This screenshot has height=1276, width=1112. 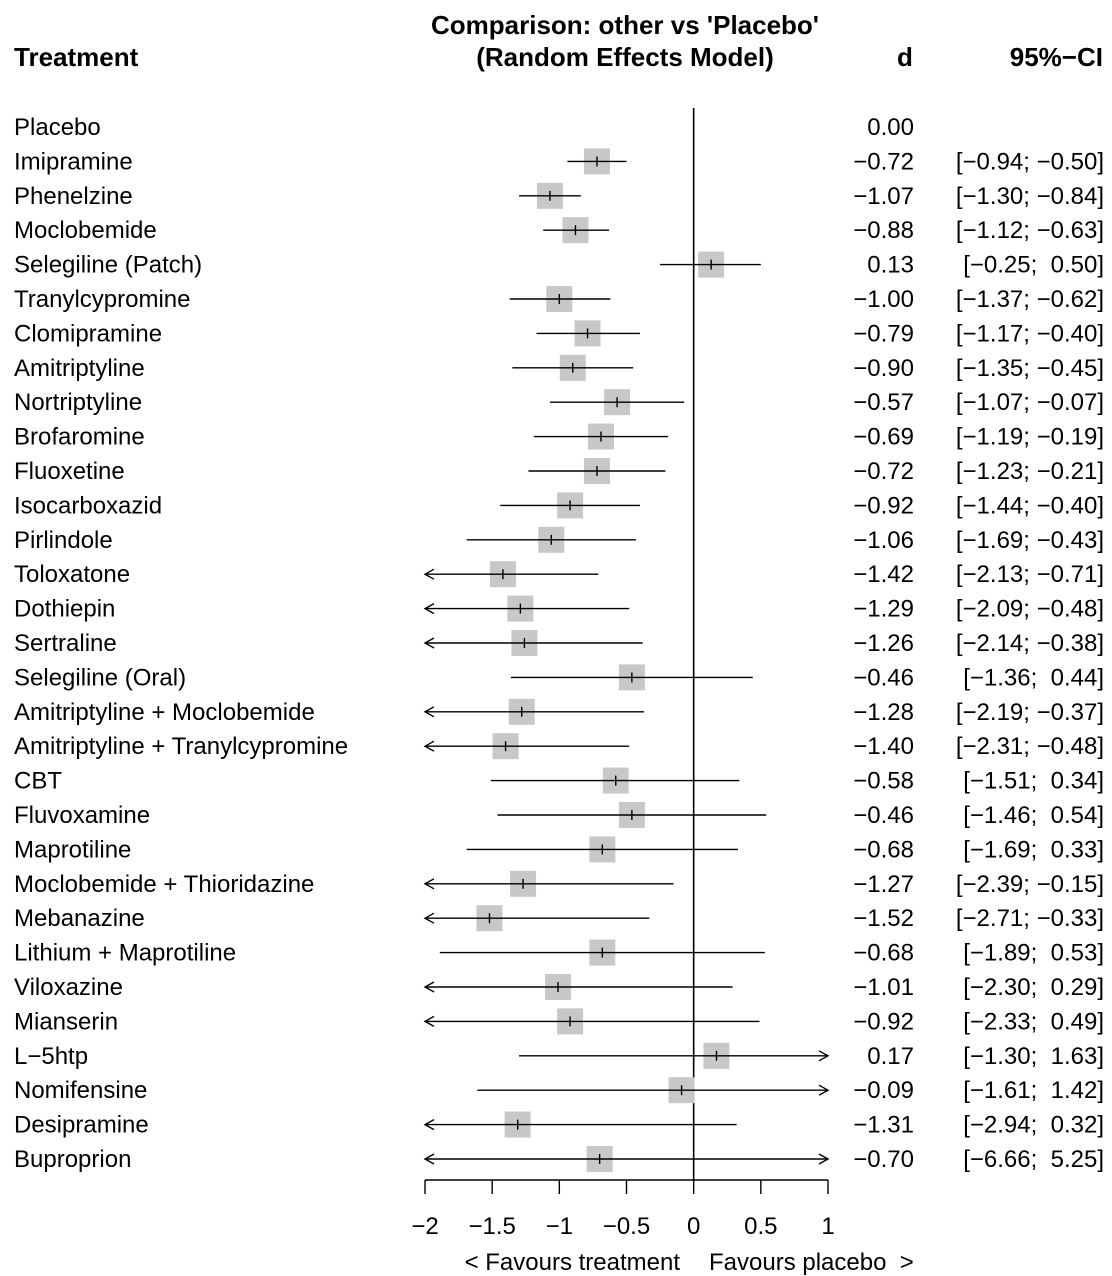 I want to click on ci-value: [−1.17; −0.40], so click(x=1030, y=333).